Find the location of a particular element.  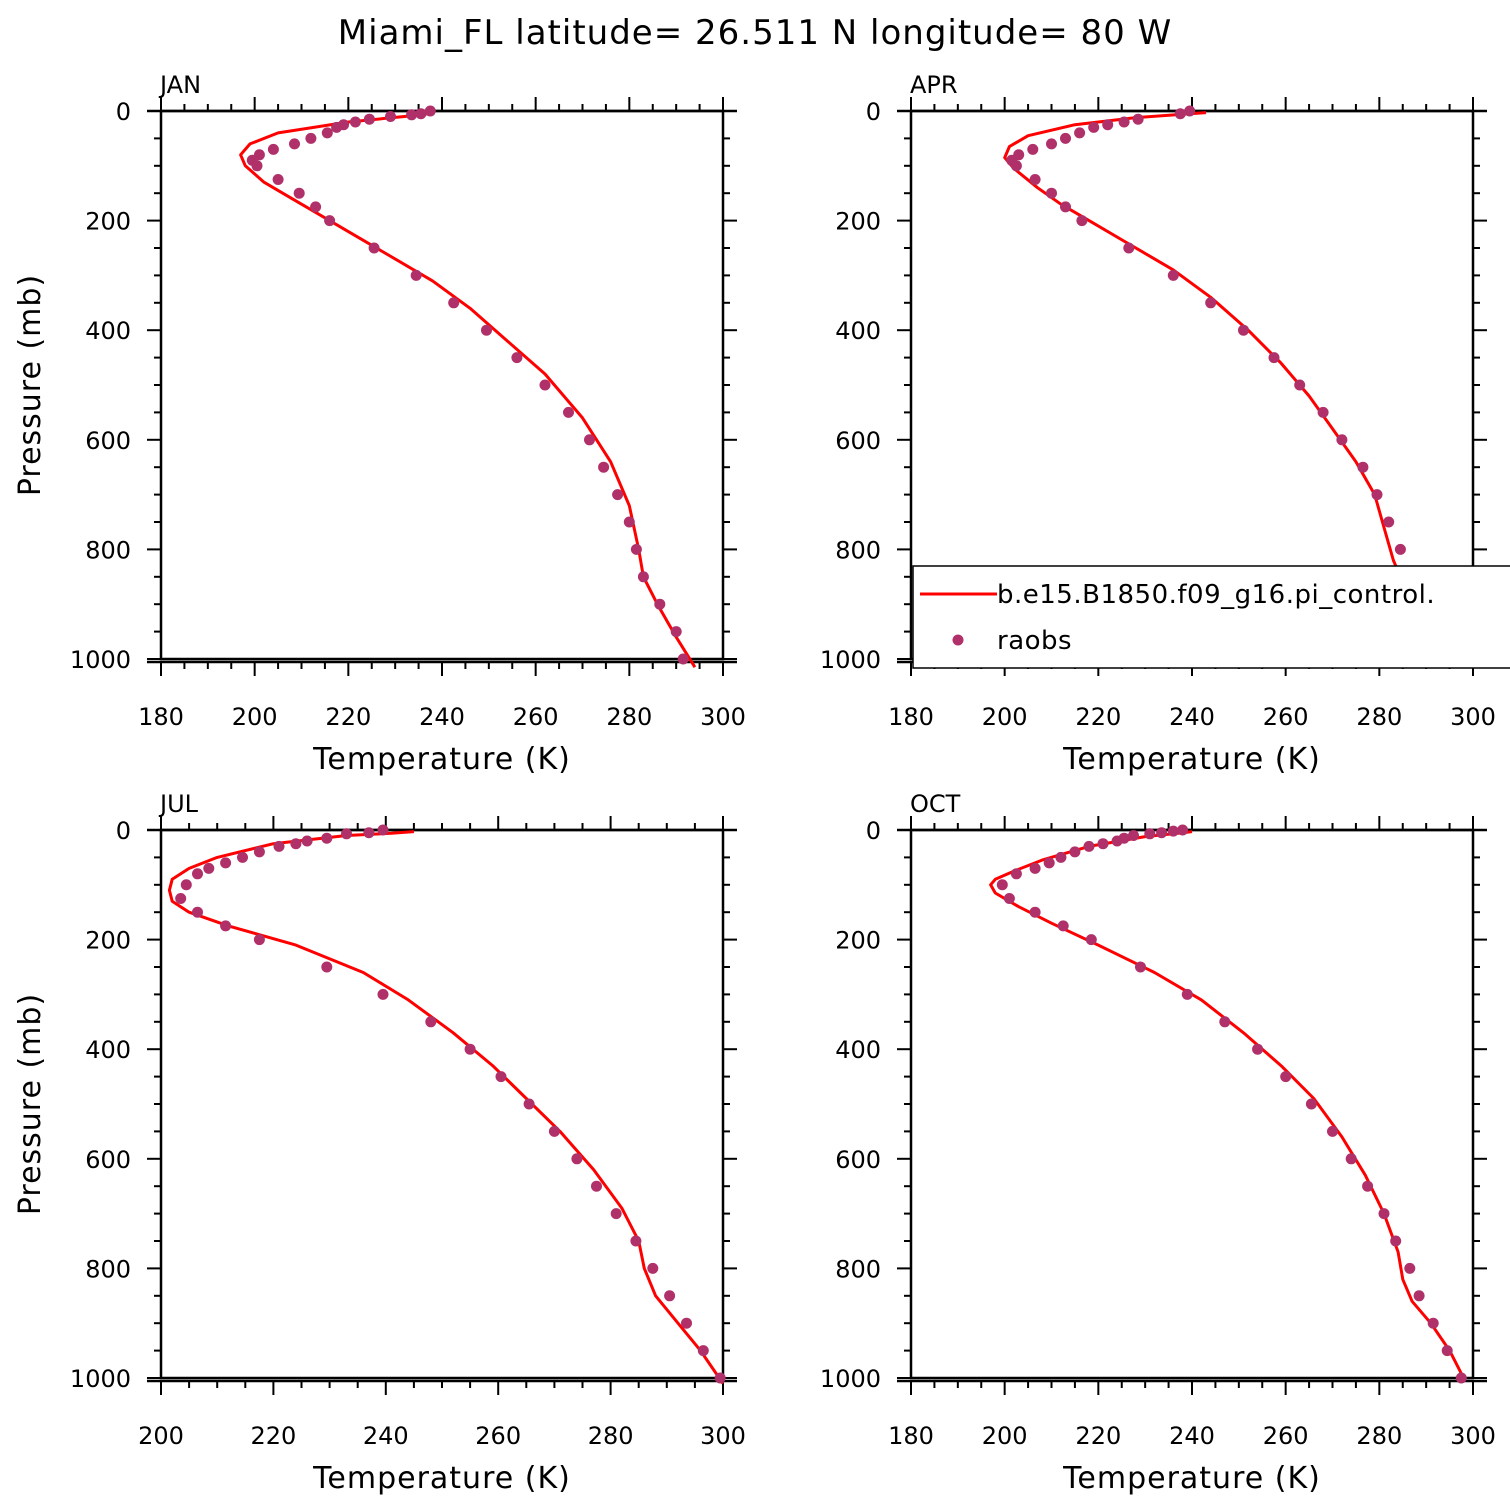

legend-box is located at coordinates (1211, 617).